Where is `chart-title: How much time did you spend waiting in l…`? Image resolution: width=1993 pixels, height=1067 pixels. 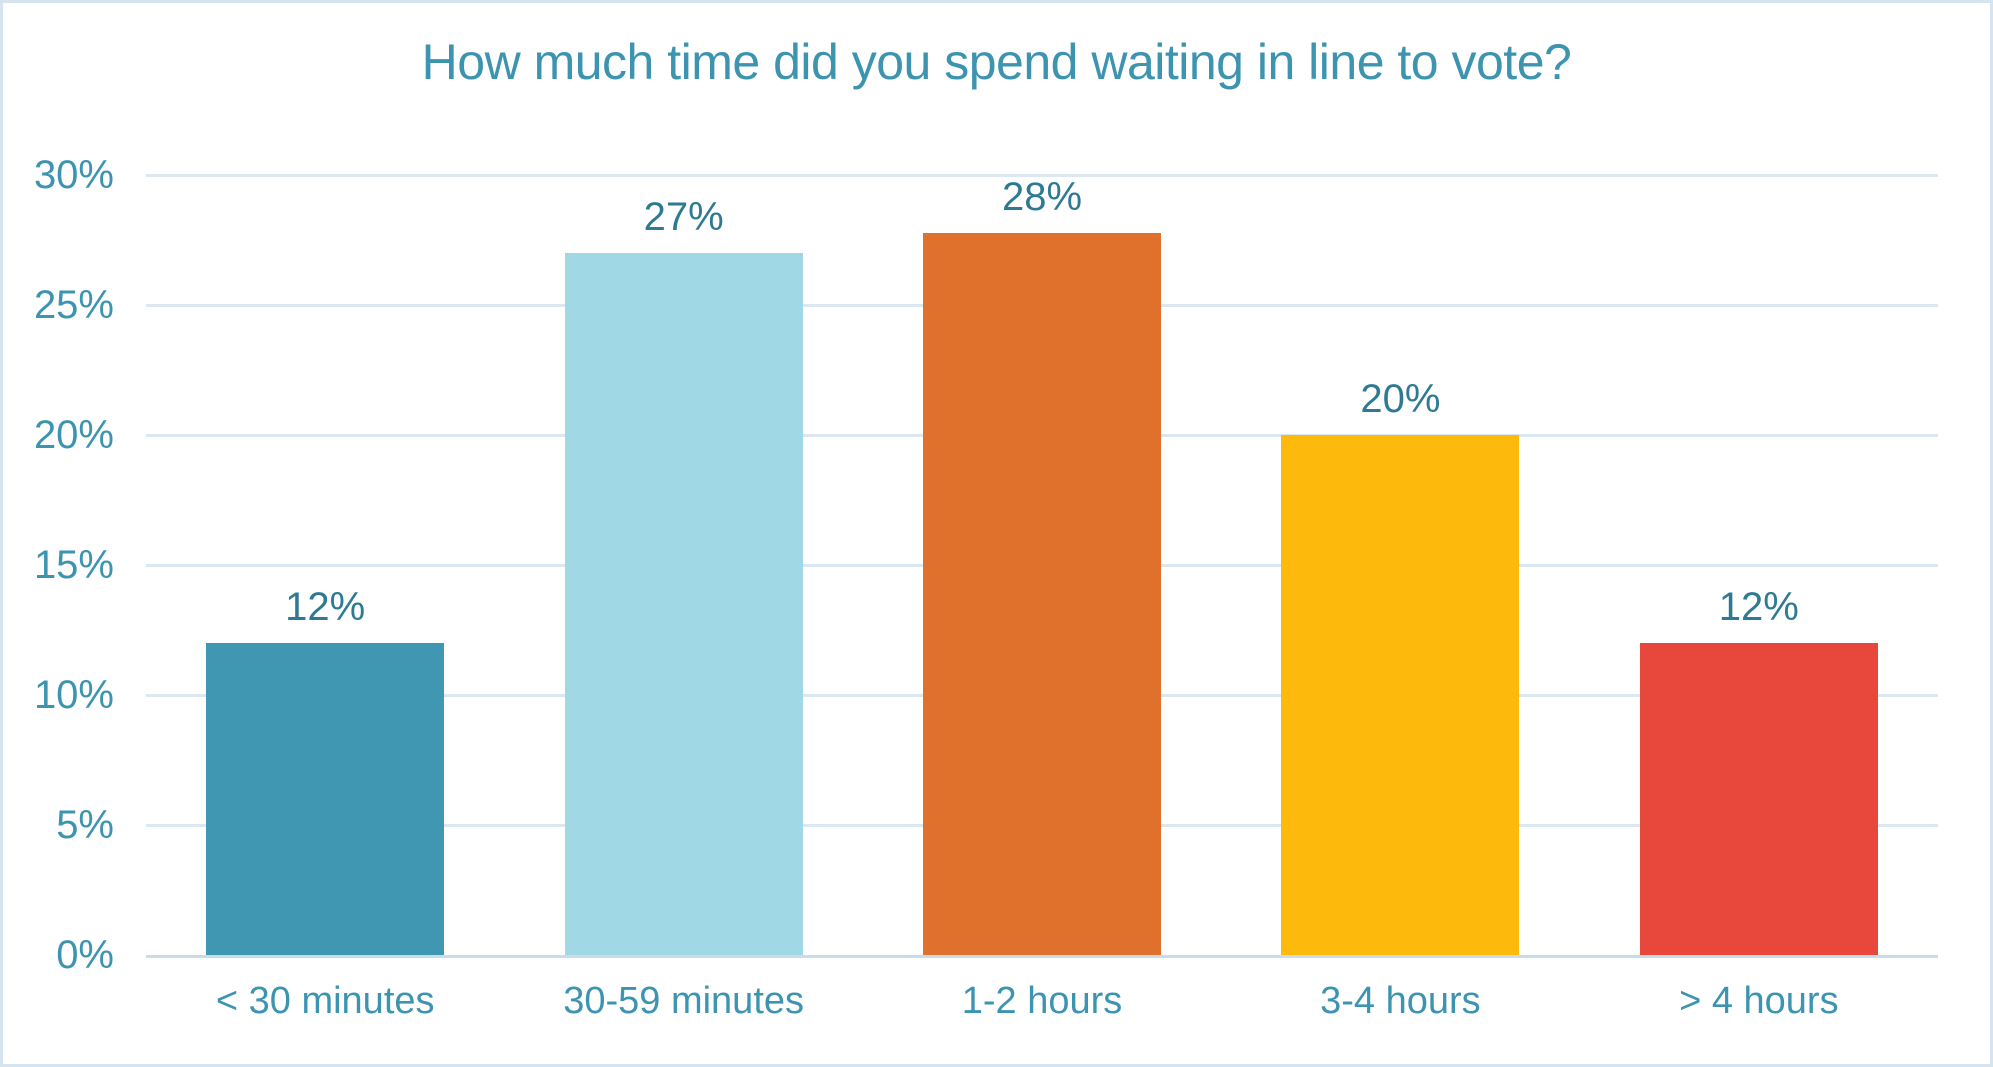 chart-title: How much time did you spend waiting in l… is located at coordinates (996, 62).